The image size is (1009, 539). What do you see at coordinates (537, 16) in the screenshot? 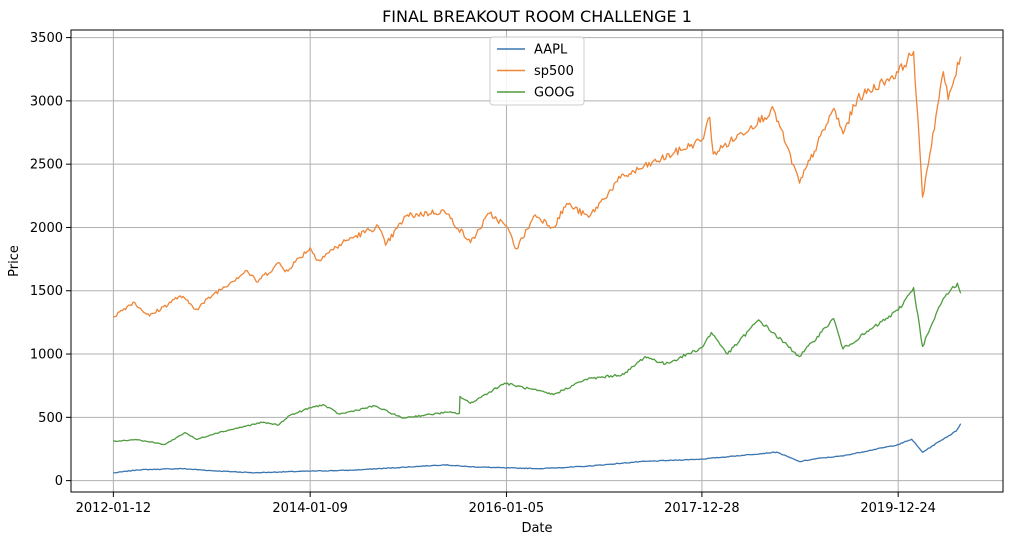
I see `chart-title: FINAL BREAKOUT ROOM CHALLENGE 1` at bounding box center [537, 16].